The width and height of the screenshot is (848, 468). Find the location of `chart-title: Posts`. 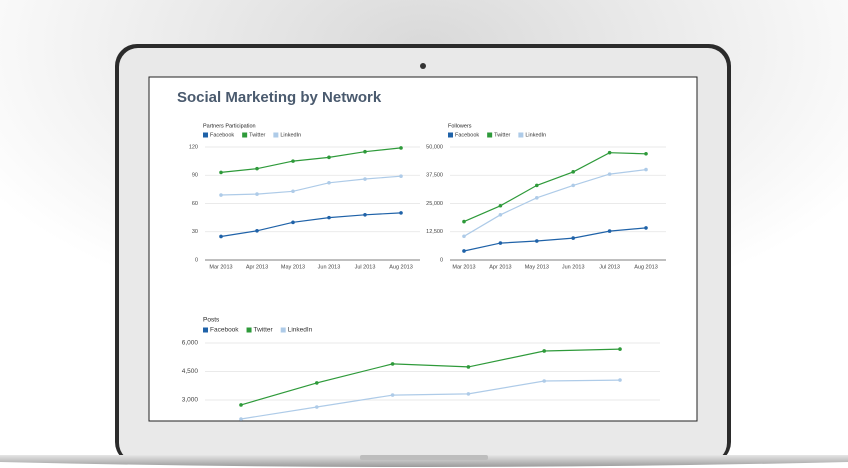

chart-title: Posts is located at coordinates (211, 320).